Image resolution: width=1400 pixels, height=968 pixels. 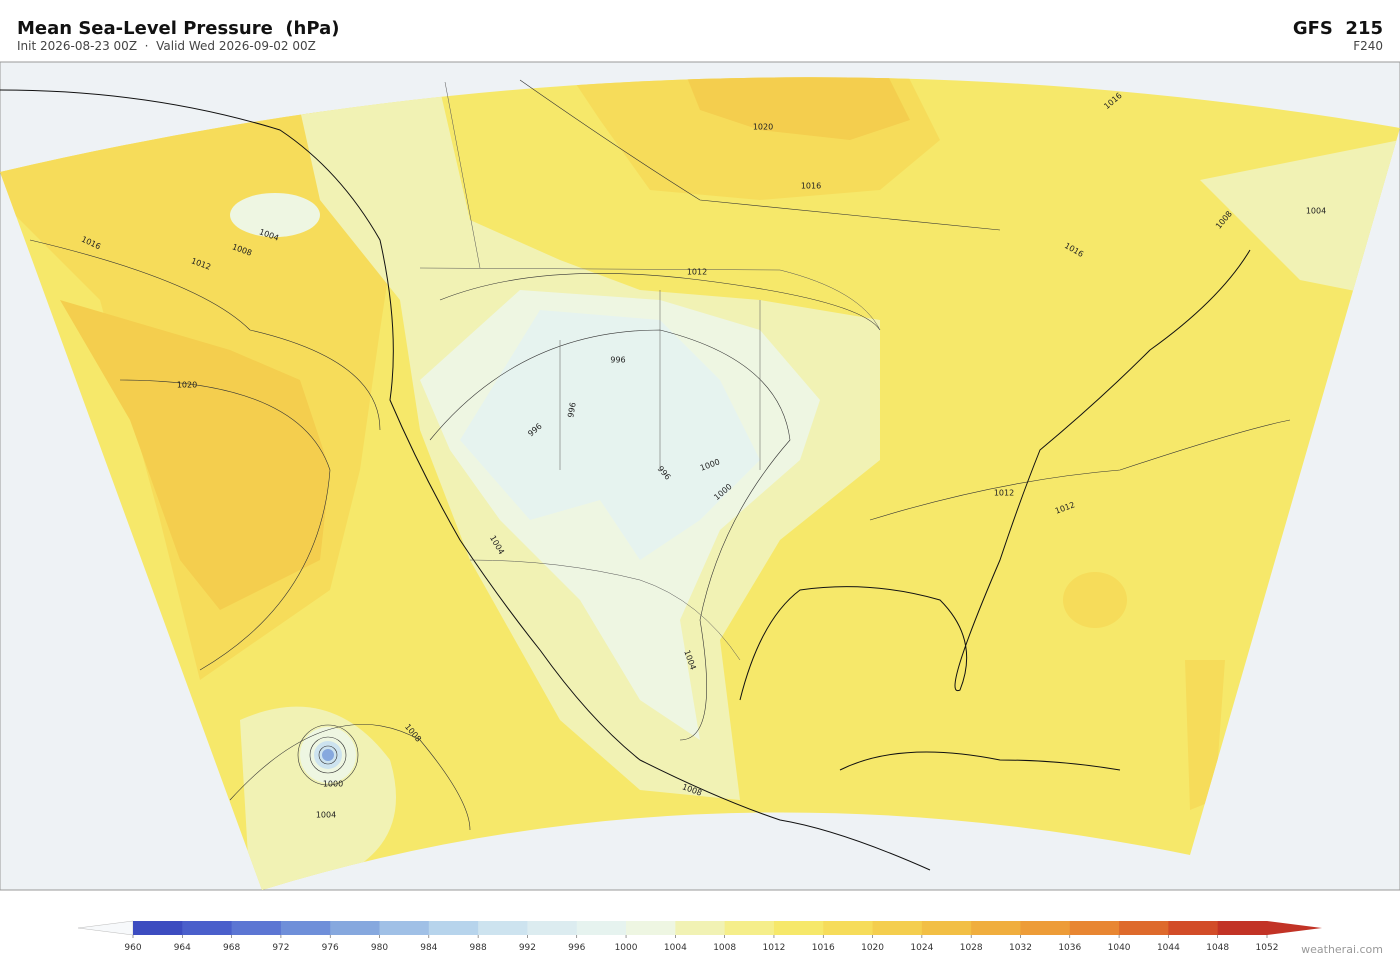 I want to click on colorbar-tick-label: 1048, so click(x=1217, y=948).